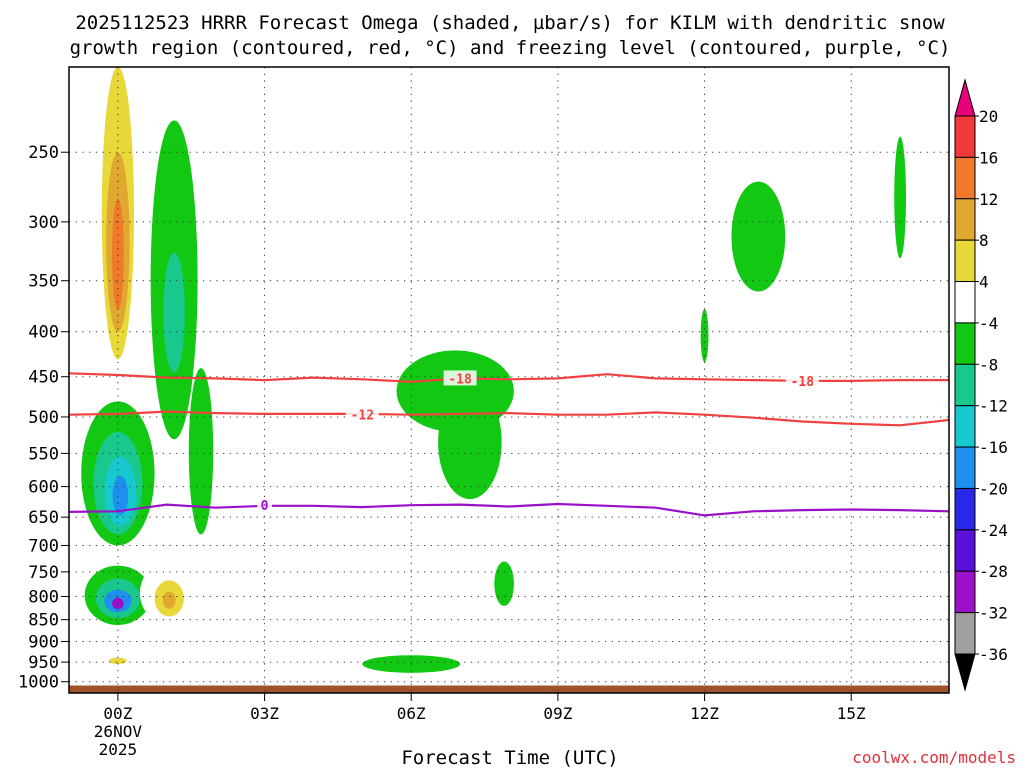 The width and height of the screenshot is (1024, 768). Describe the element at coordinates (43, 488) in the screenshot. I see `y-tick-label: 600` at that location.